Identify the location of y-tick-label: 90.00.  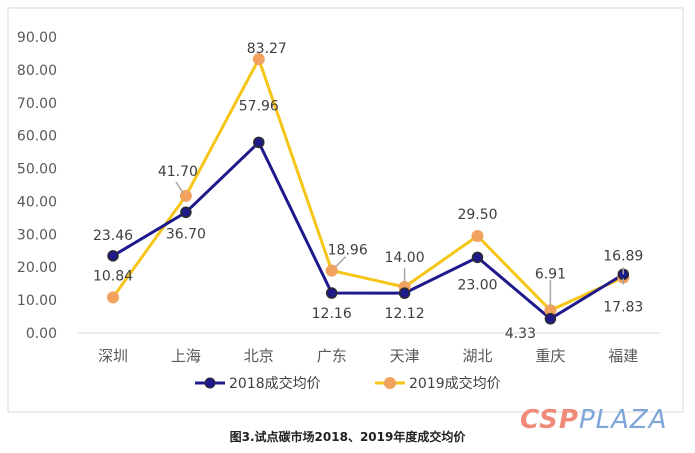
(37, 38).